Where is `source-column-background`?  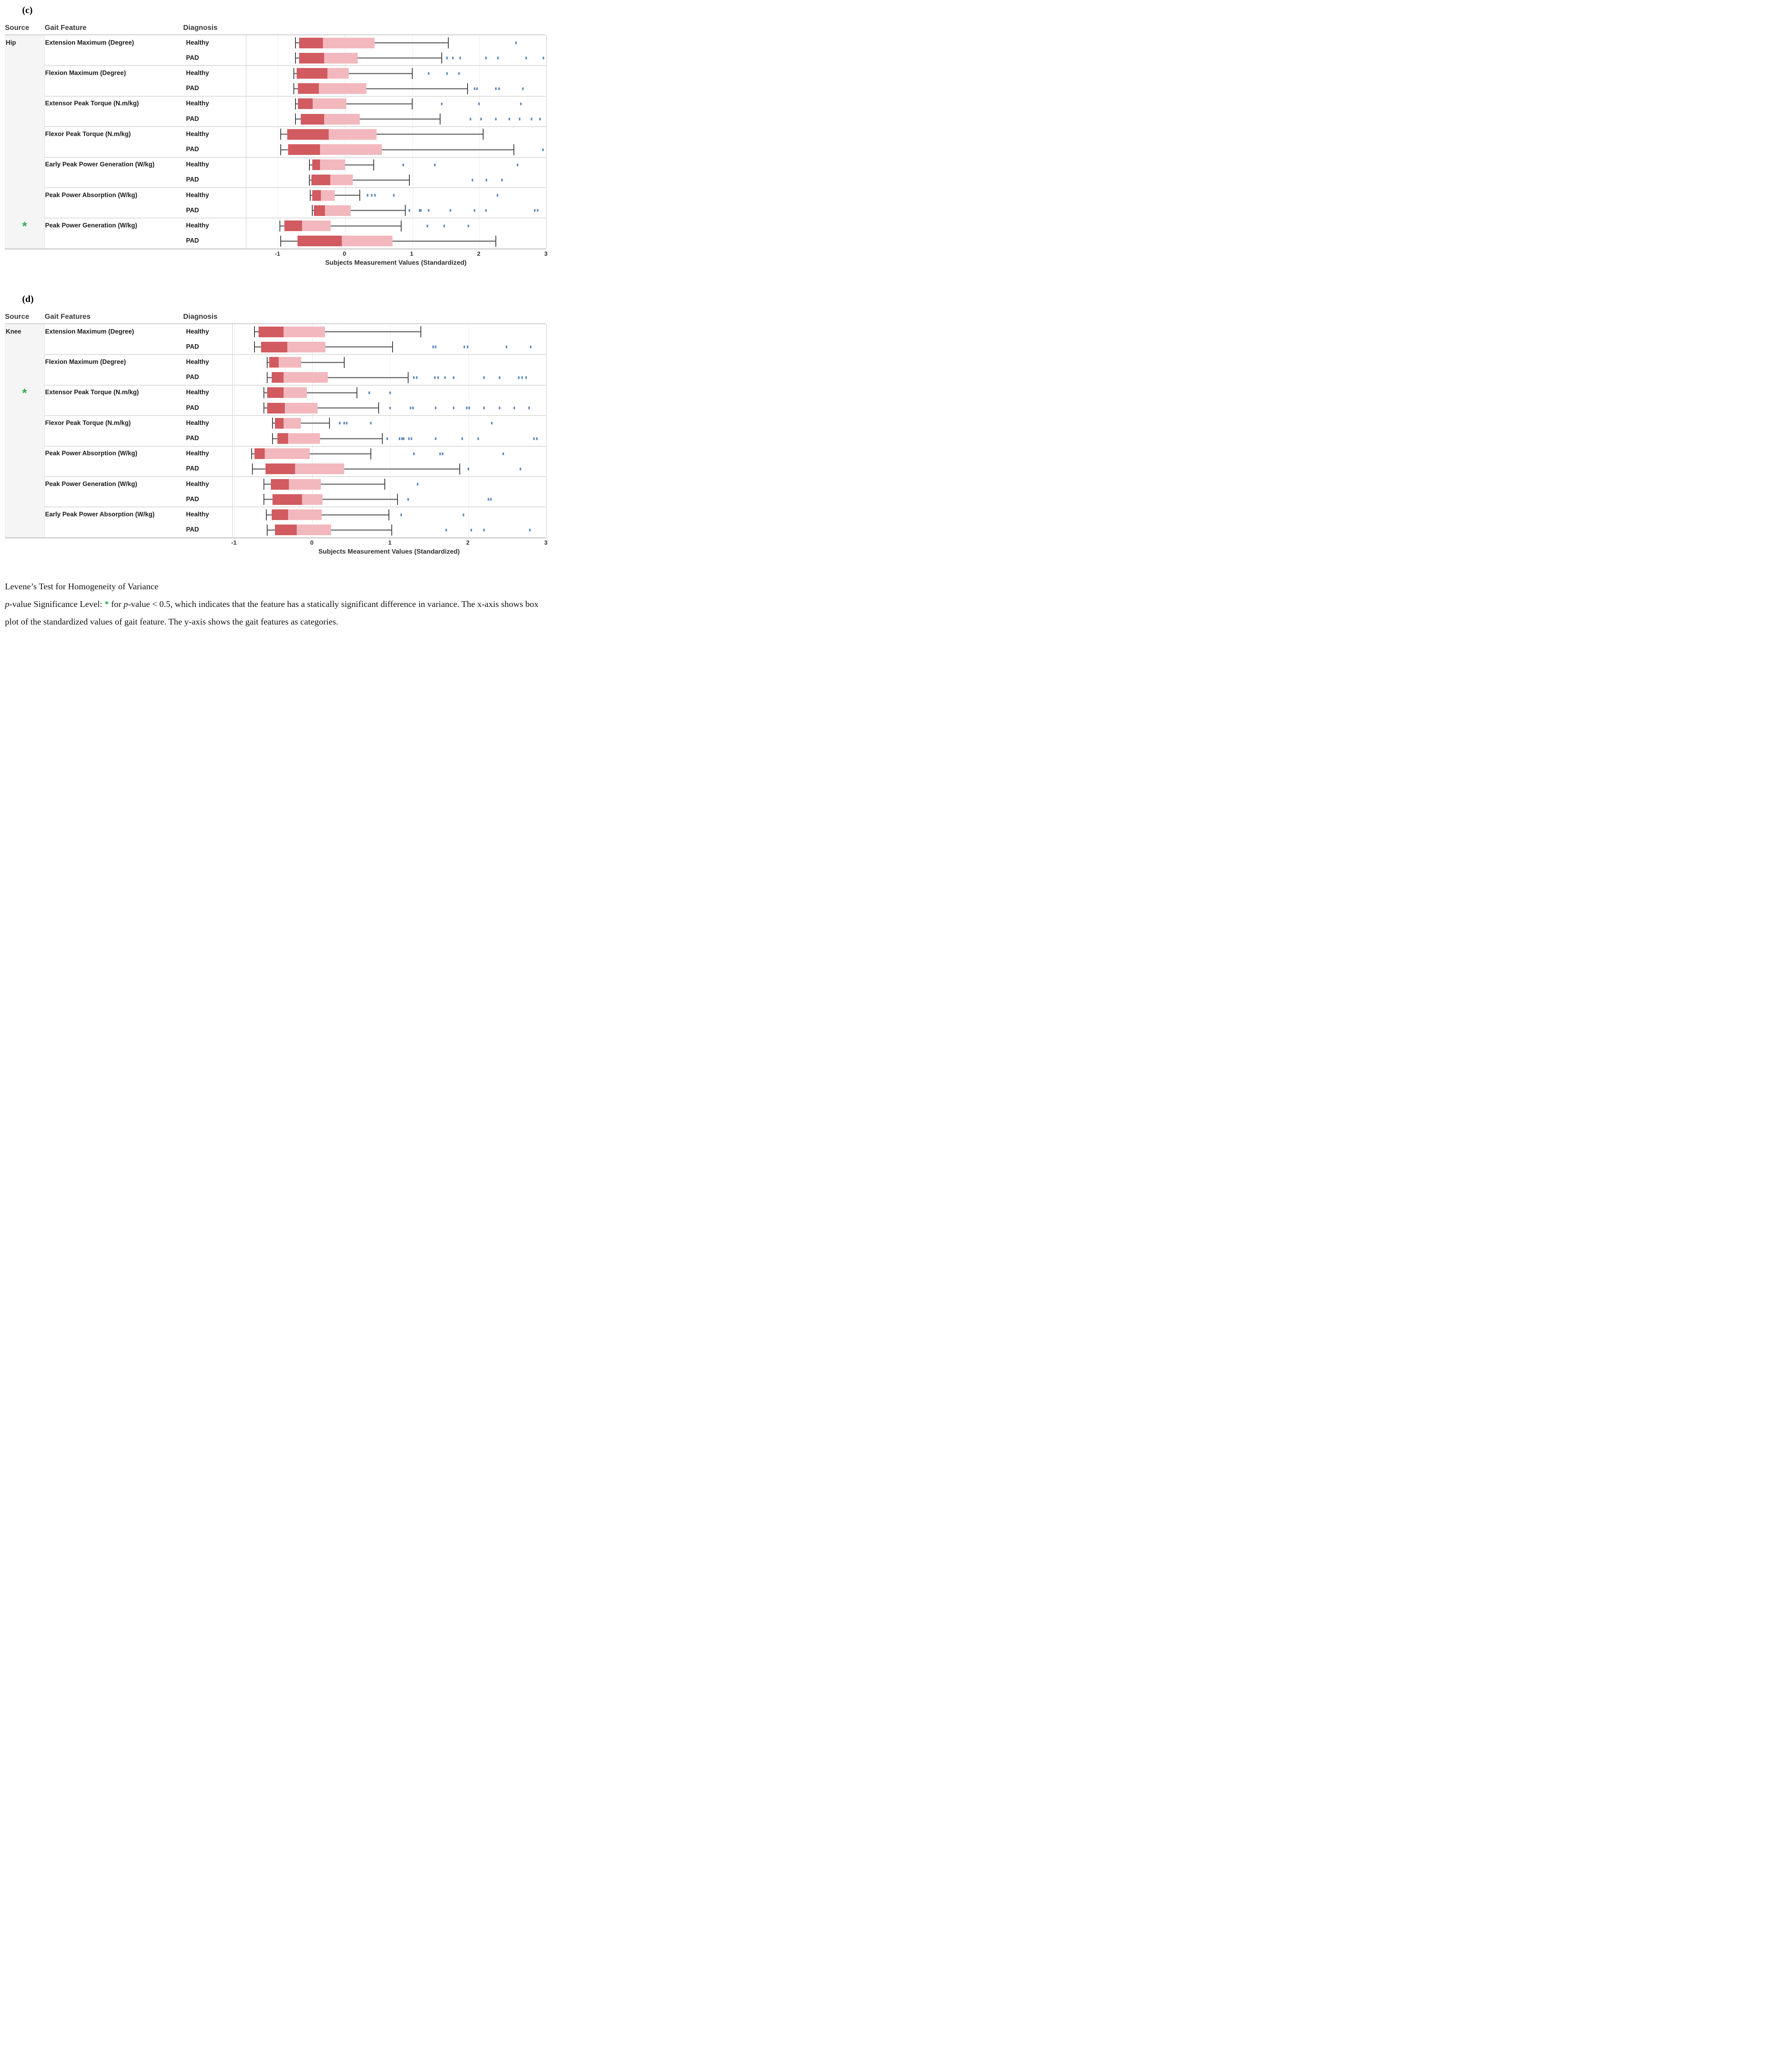
source-column-background is located at coordinates (25, 431).